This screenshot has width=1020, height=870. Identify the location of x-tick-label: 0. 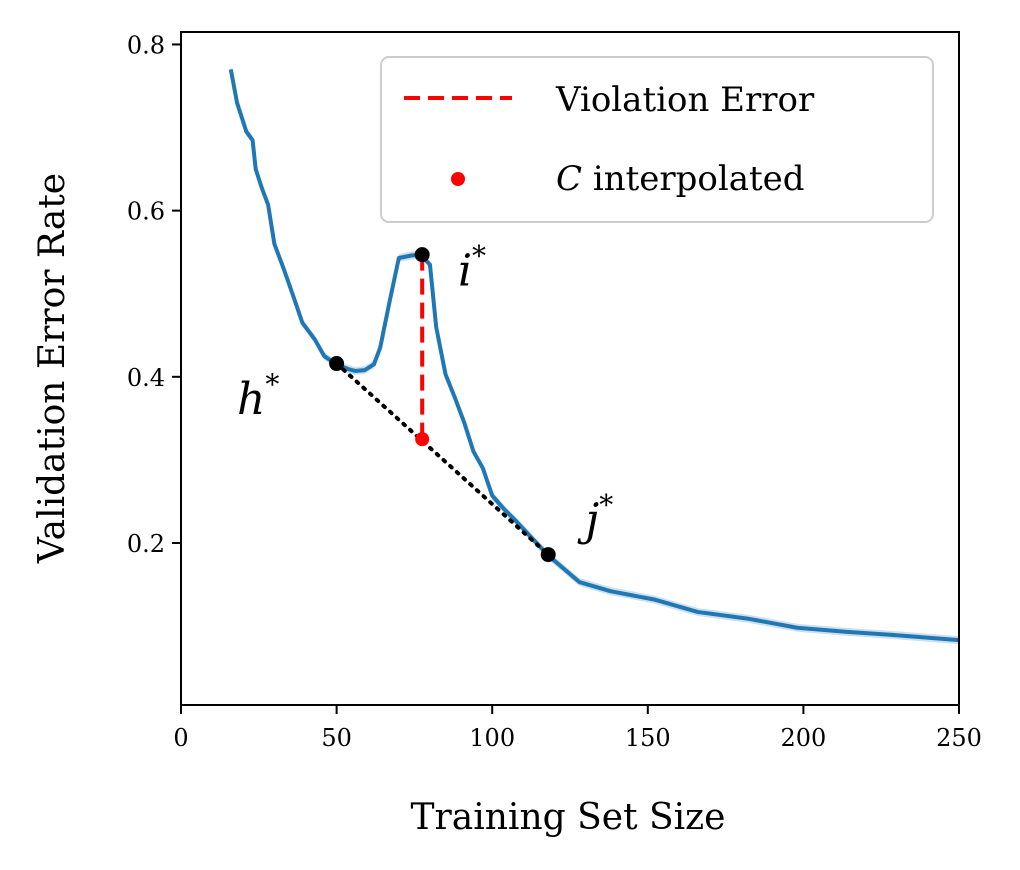
(180, 738).